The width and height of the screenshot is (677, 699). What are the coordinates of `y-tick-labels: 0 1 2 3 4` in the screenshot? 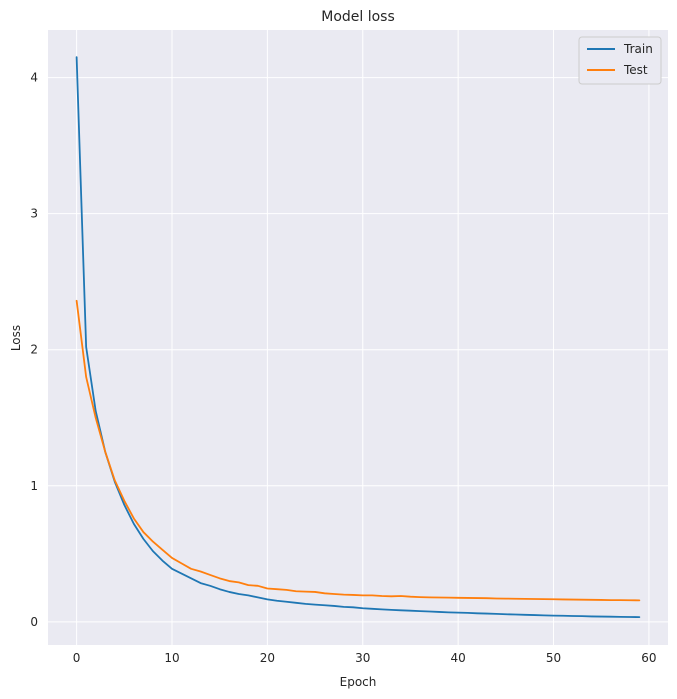 It's located at (34, 350).